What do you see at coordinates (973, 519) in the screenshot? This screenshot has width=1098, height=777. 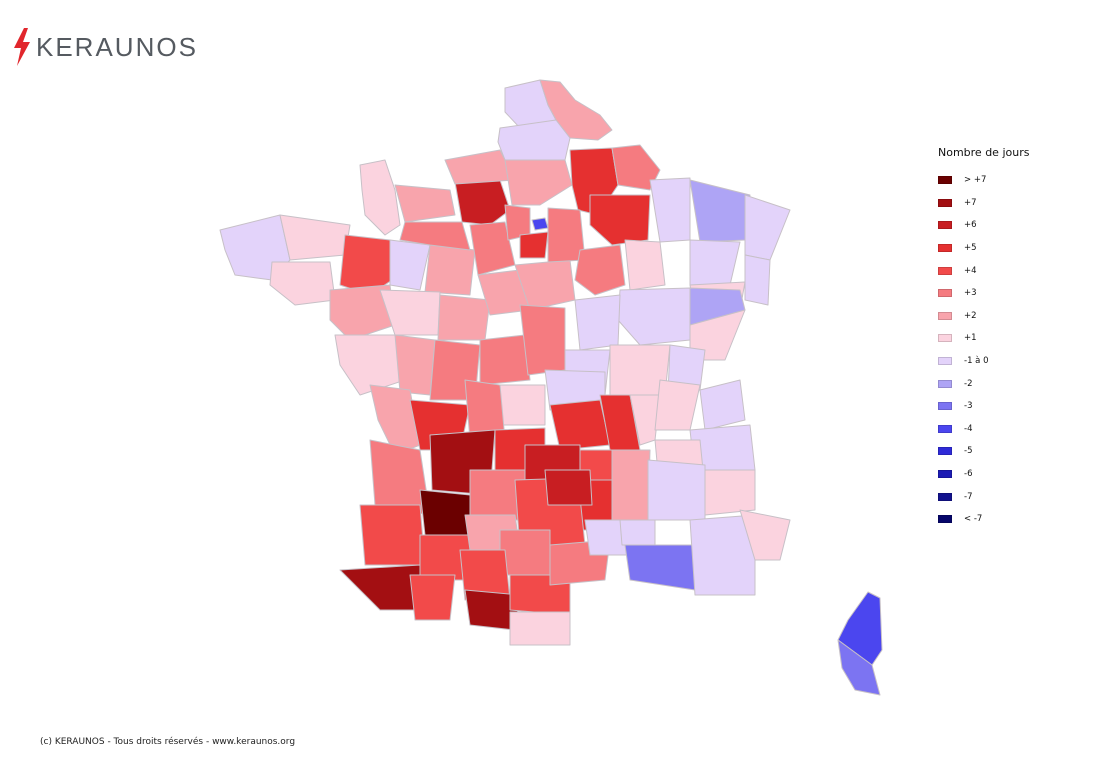 I see `legend-label: < -7` at bounding box center [973, 519].